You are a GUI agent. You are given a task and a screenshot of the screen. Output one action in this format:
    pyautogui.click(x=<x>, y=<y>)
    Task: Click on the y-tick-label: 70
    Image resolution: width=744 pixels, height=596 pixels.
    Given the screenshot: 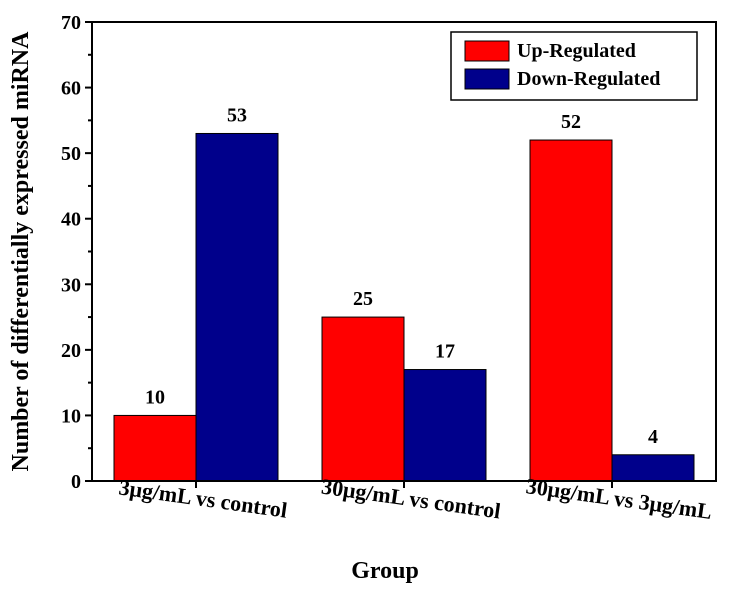 What is the action you would take?
    pyautogui.click(x=71, y=23)
    